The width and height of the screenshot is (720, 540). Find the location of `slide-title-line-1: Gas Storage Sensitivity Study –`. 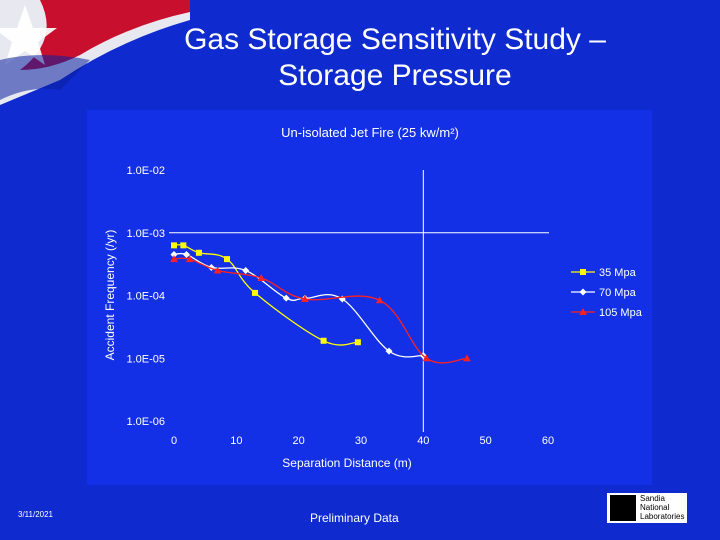

slide-title-line-1: Gas Storage Sensitivity Study – is located at coordinates (395, 39).